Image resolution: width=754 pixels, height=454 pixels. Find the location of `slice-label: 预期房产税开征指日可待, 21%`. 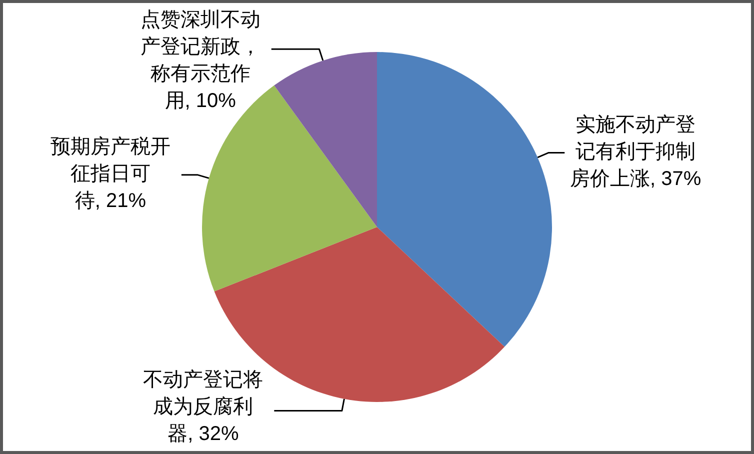

slice-label: 预期房产税开征指日可待, 21% is located at coordinates (110, 174).